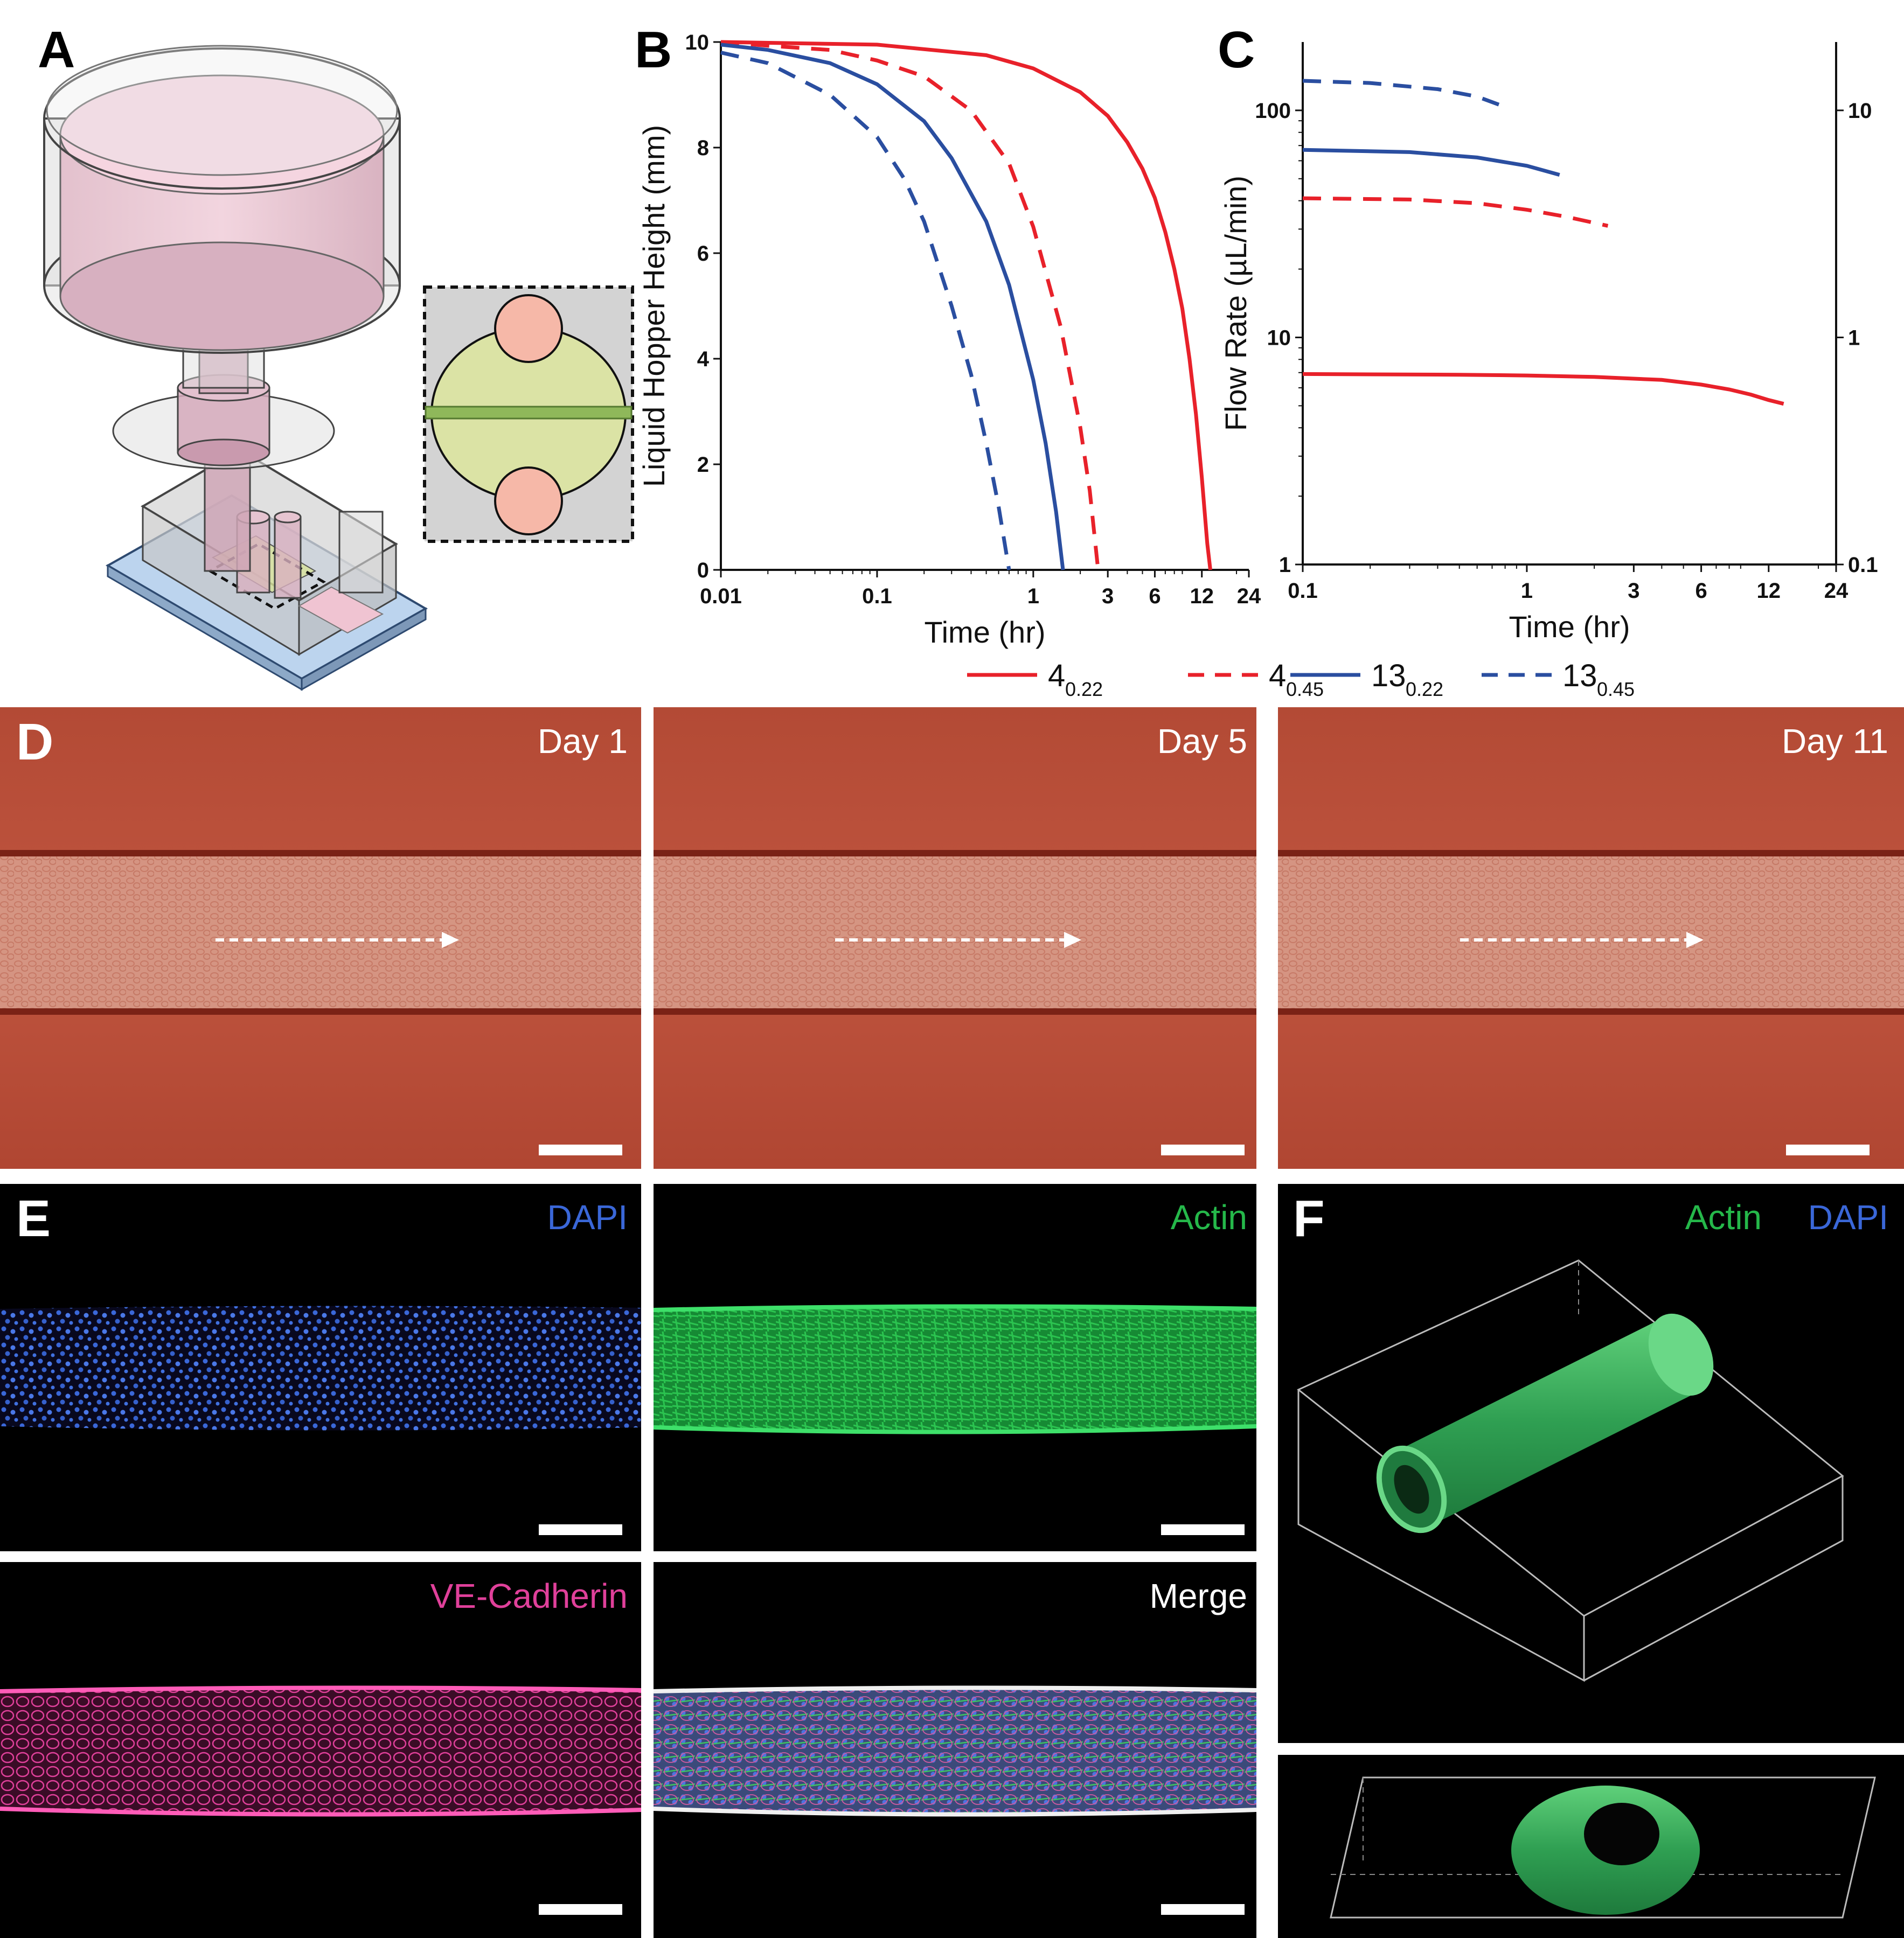  Describe the element at coordinates (955, 1750) in the screenshot. I see `fluor-merge: Merge` at that location.